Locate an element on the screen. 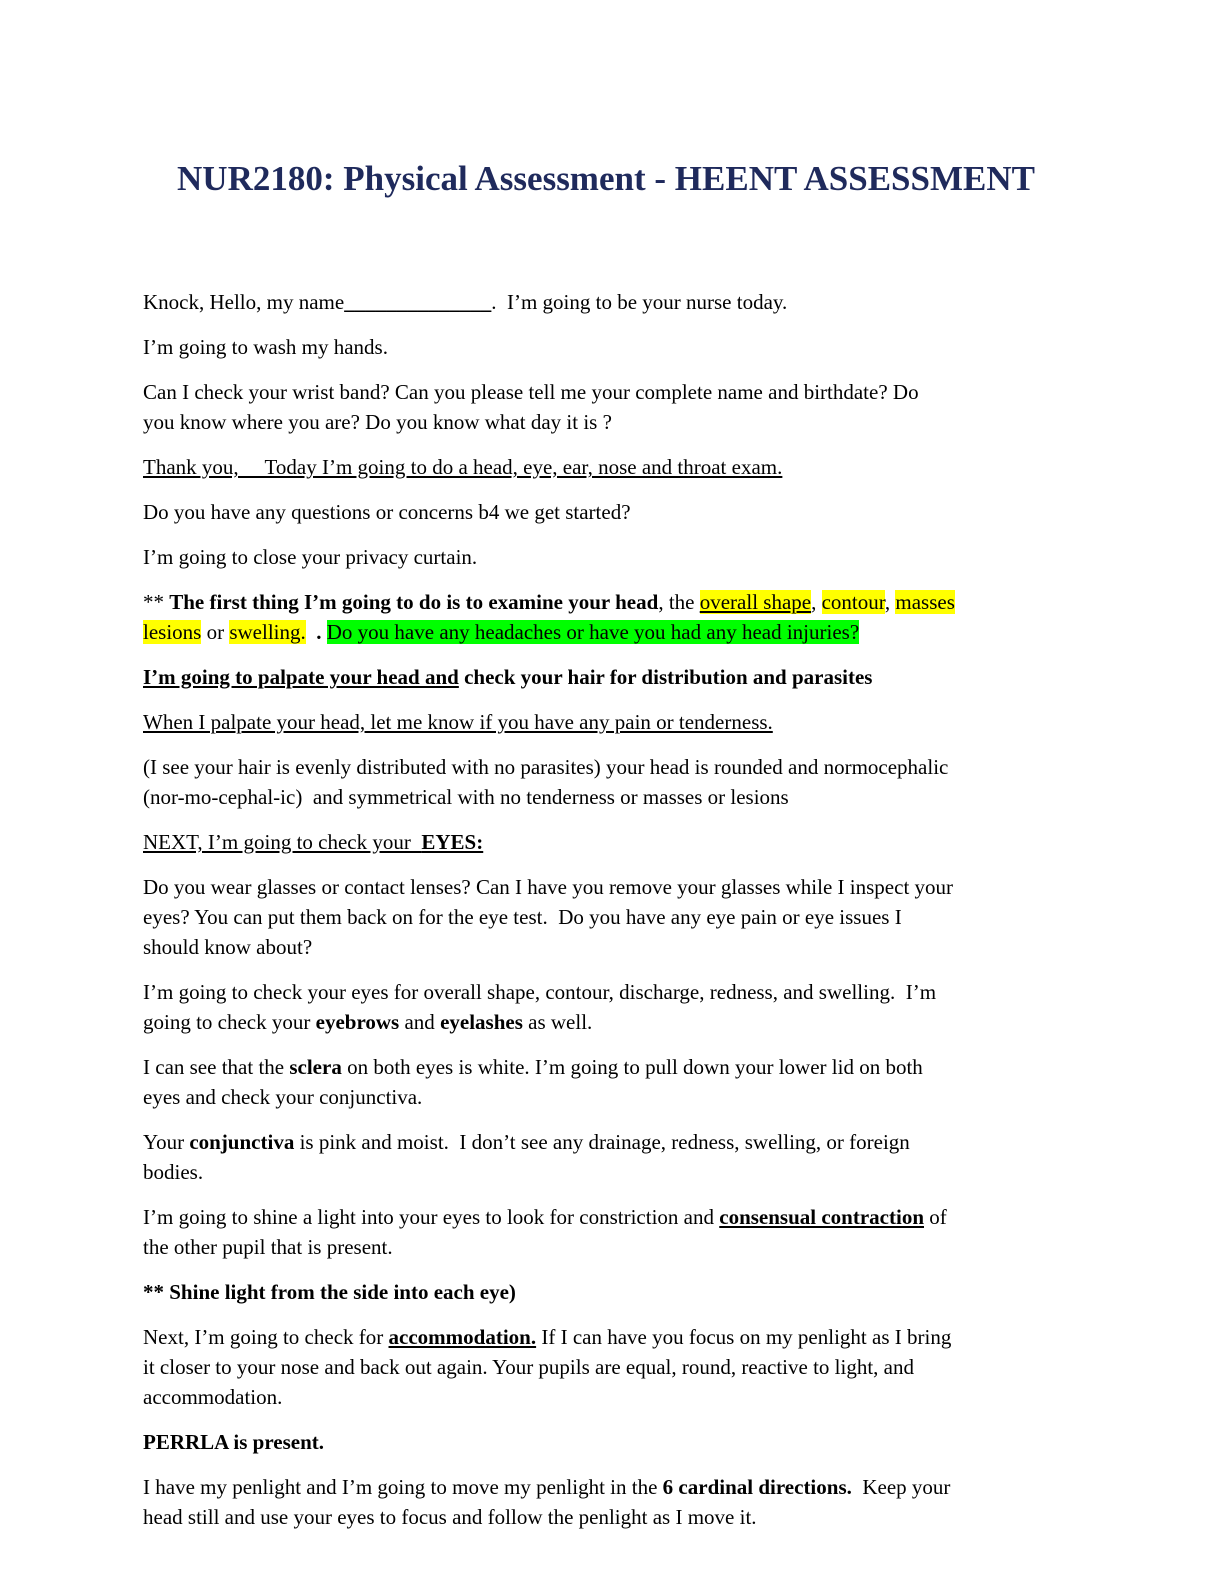  text-segment: . I’m going to be your nurse today. is located at coordinates (639, 302).